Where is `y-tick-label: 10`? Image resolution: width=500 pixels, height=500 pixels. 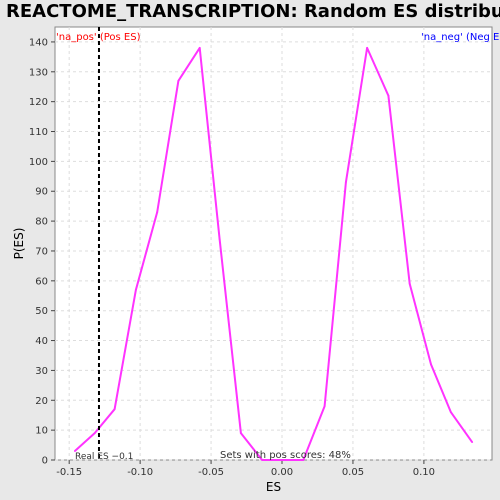 y-tick-label: 10 is located at coordinates (41, 431).